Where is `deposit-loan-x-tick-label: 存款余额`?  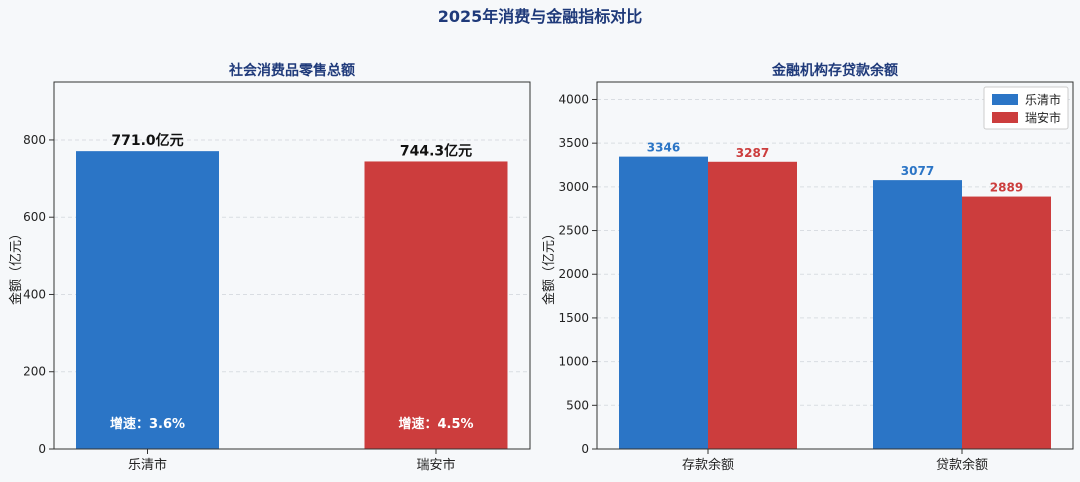 deposit-loan-x-tick-label: 存款余额 is located at coordinates (708, 465).